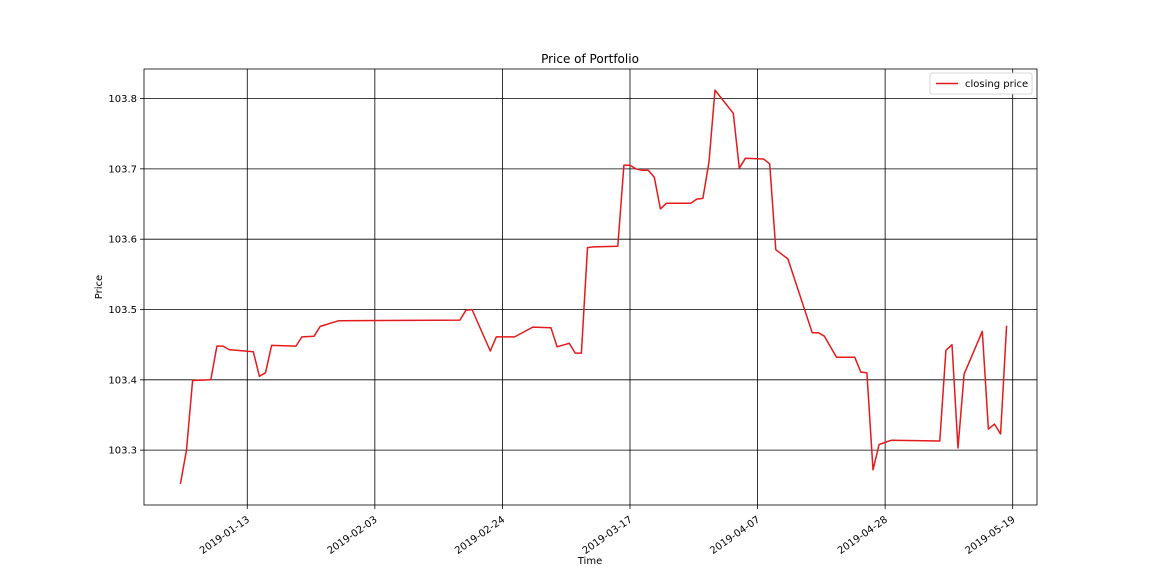  What do you see at coordinates (122, 380) in the screenshot?
I see `y-tick-label: 103.4` at bounding box center [122, 380].